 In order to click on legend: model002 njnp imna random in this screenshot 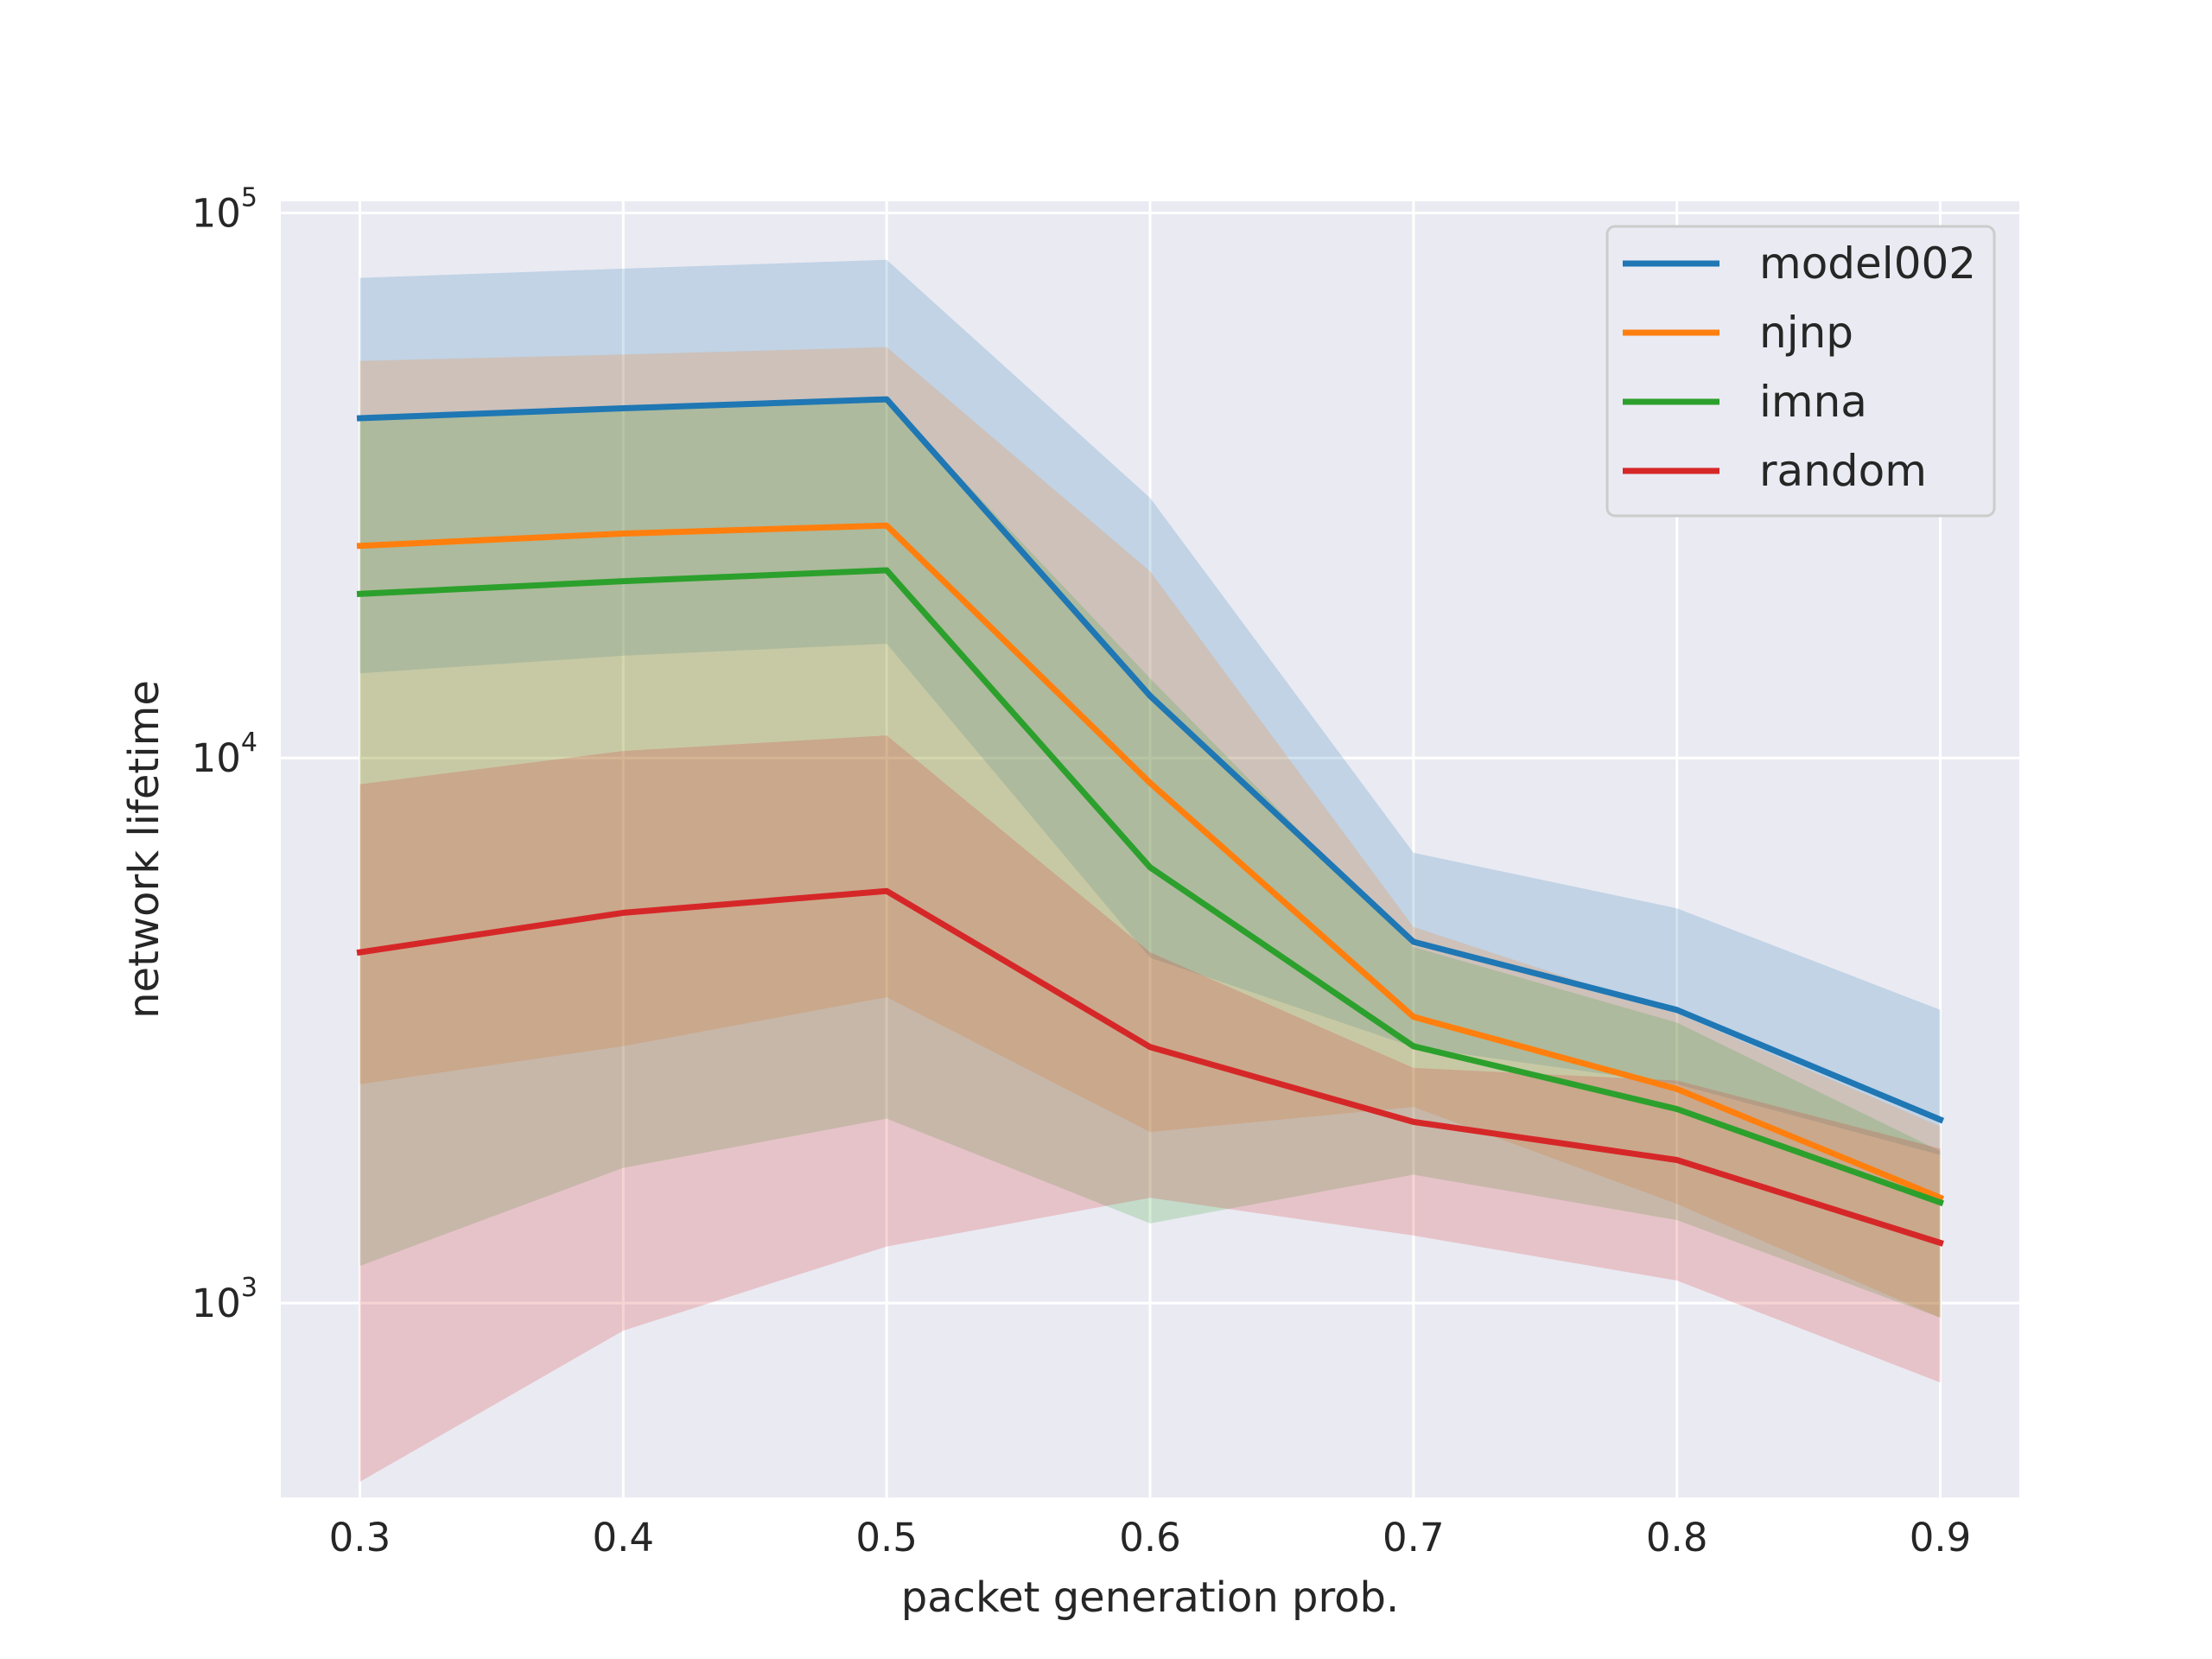, I will do `click(1800, 371)`.